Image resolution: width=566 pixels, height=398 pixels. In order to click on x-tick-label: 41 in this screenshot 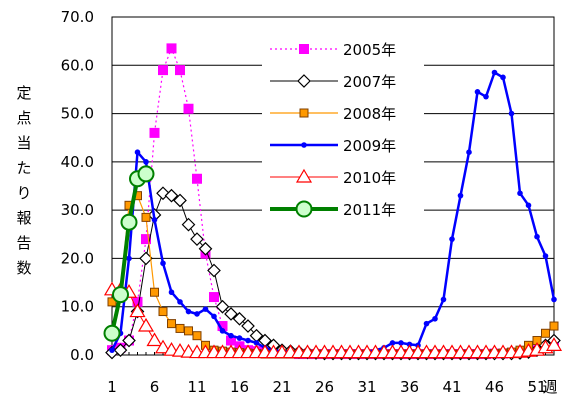, I will do `click(451, 387)`.